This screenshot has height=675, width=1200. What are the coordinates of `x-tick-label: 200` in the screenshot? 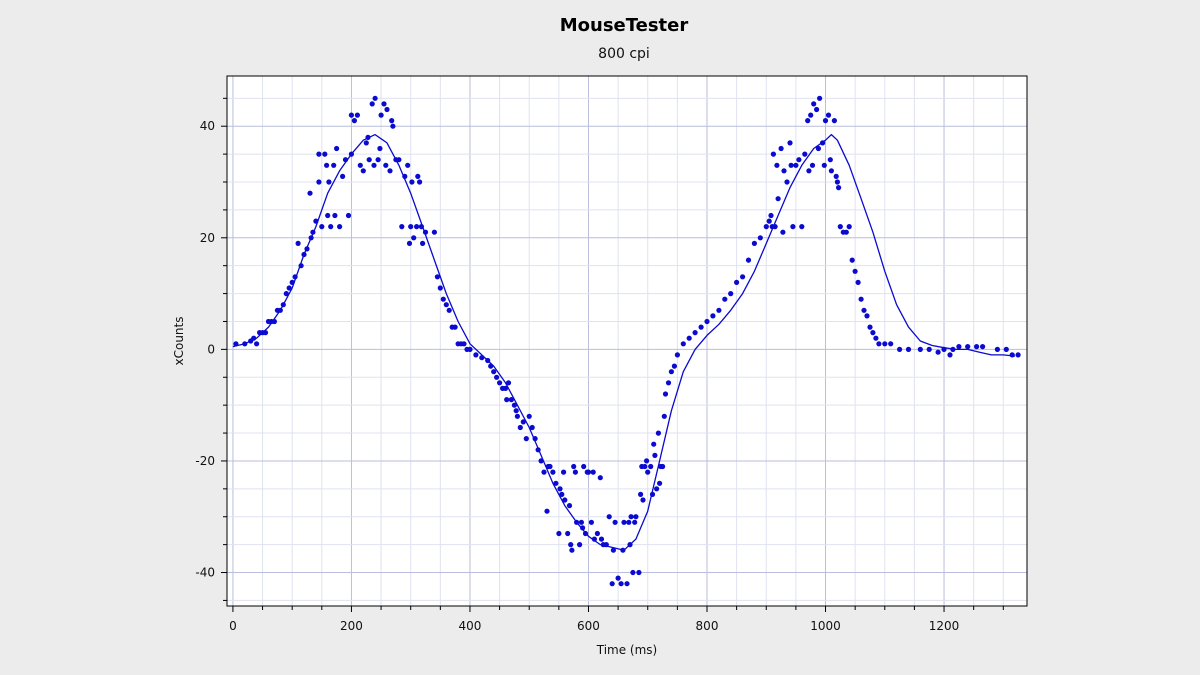 It's located at (351, 626).